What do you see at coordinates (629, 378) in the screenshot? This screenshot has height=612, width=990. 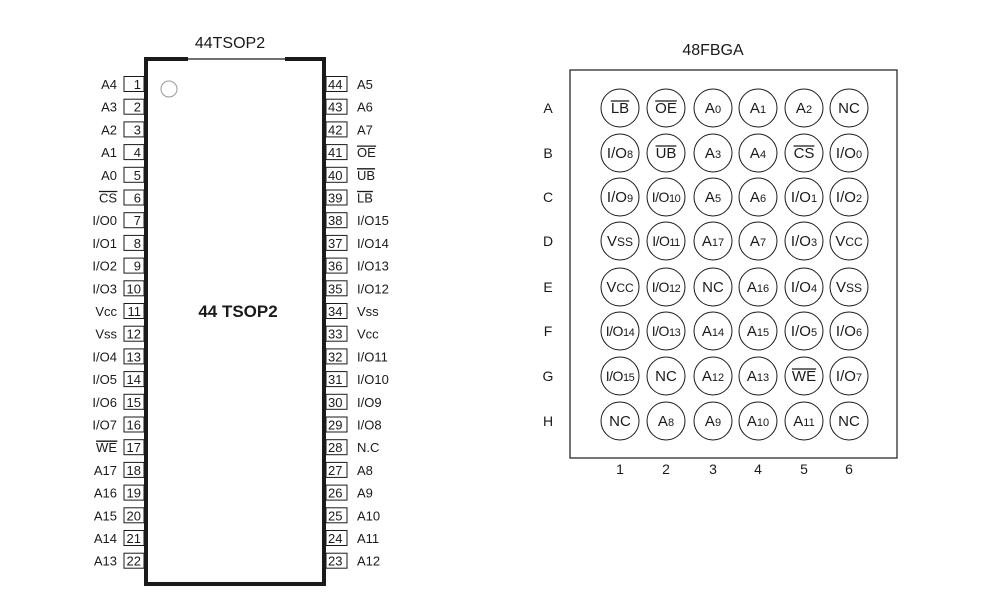 I see `ball-label-sub: 15` at bounding box center [629, 378].